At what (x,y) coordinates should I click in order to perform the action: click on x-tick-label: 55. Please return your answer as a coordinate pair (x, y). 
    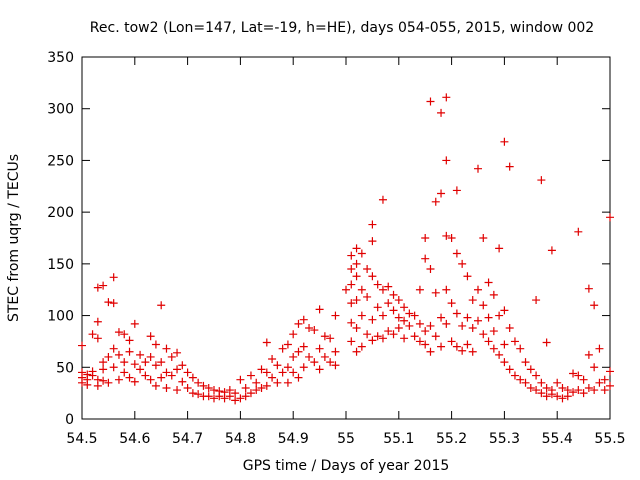
    Looking at the image, I should click on (346, 439).